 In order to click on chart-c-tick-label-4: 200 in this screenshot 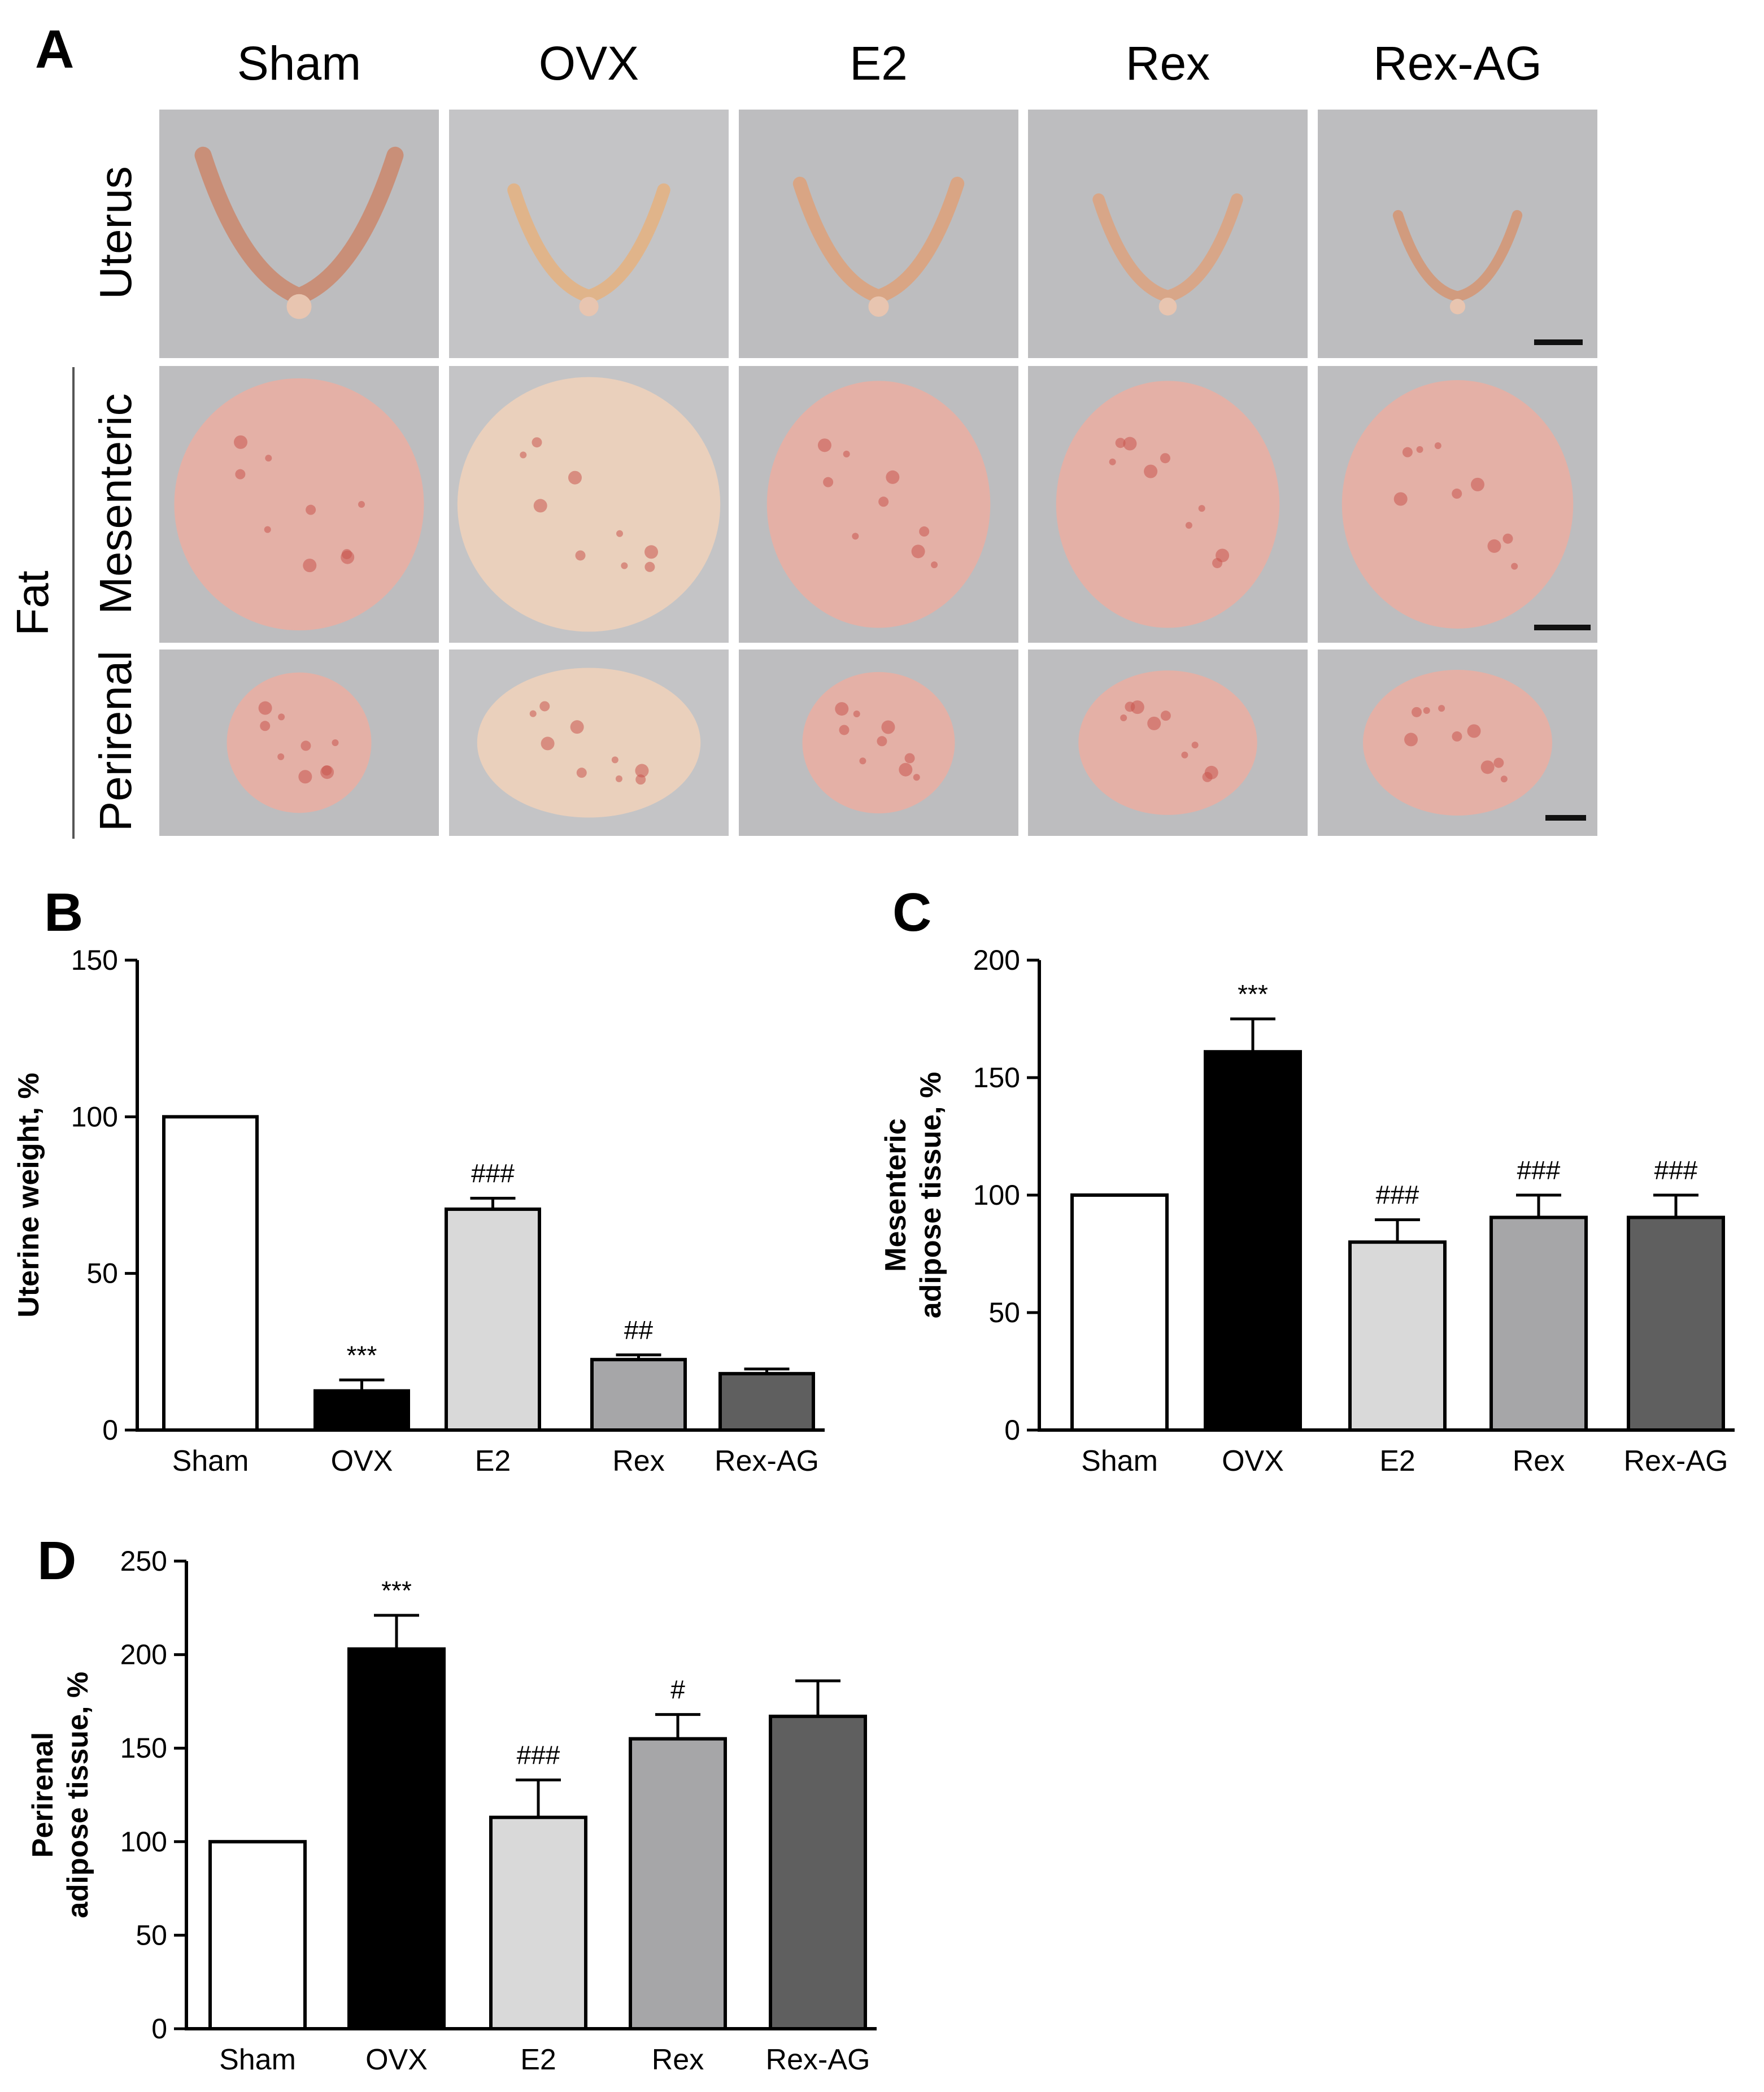, I will do `click(997, 960)`.